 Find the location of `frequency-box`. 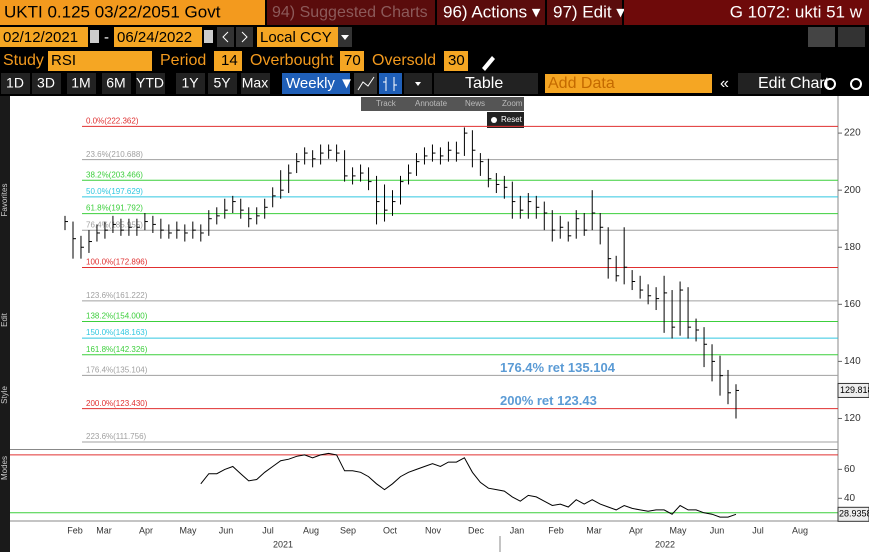

frequency-box is located at coordinates (316, 83).